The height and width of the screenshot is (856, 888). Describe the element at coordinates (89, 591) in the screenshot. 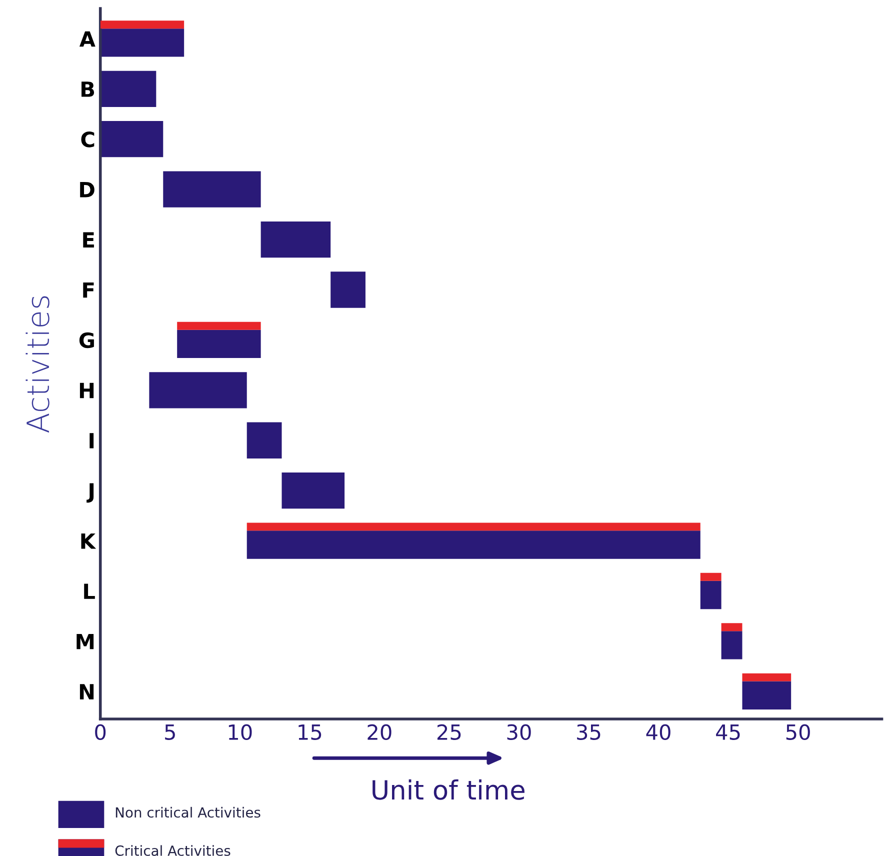

I see `y-tick-label: L` at that location.